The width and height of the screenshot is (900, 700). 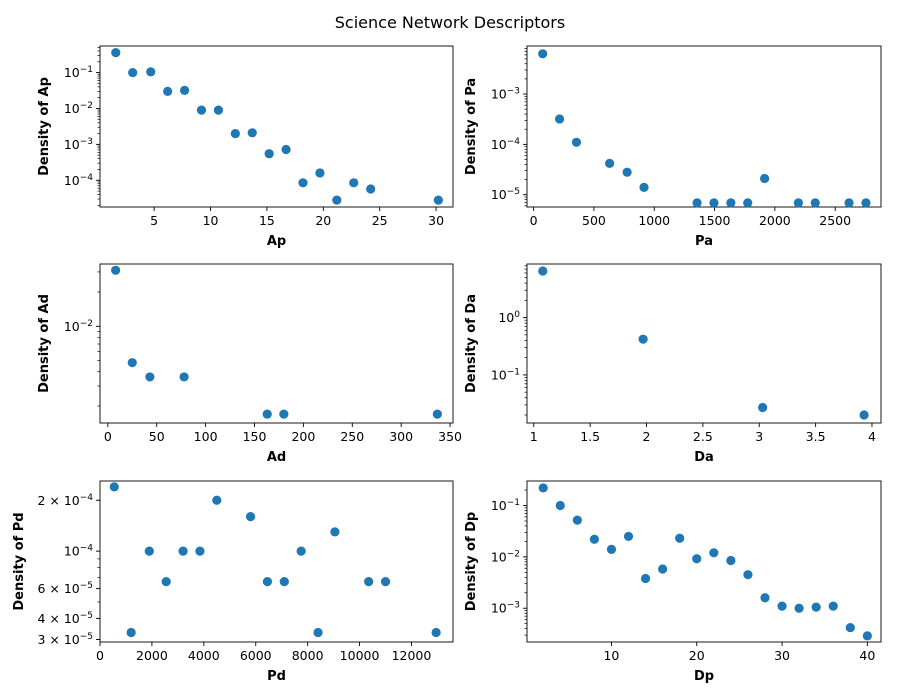 I want to click on y-axis-label: Density of Dp, so click(x=471, y=561).